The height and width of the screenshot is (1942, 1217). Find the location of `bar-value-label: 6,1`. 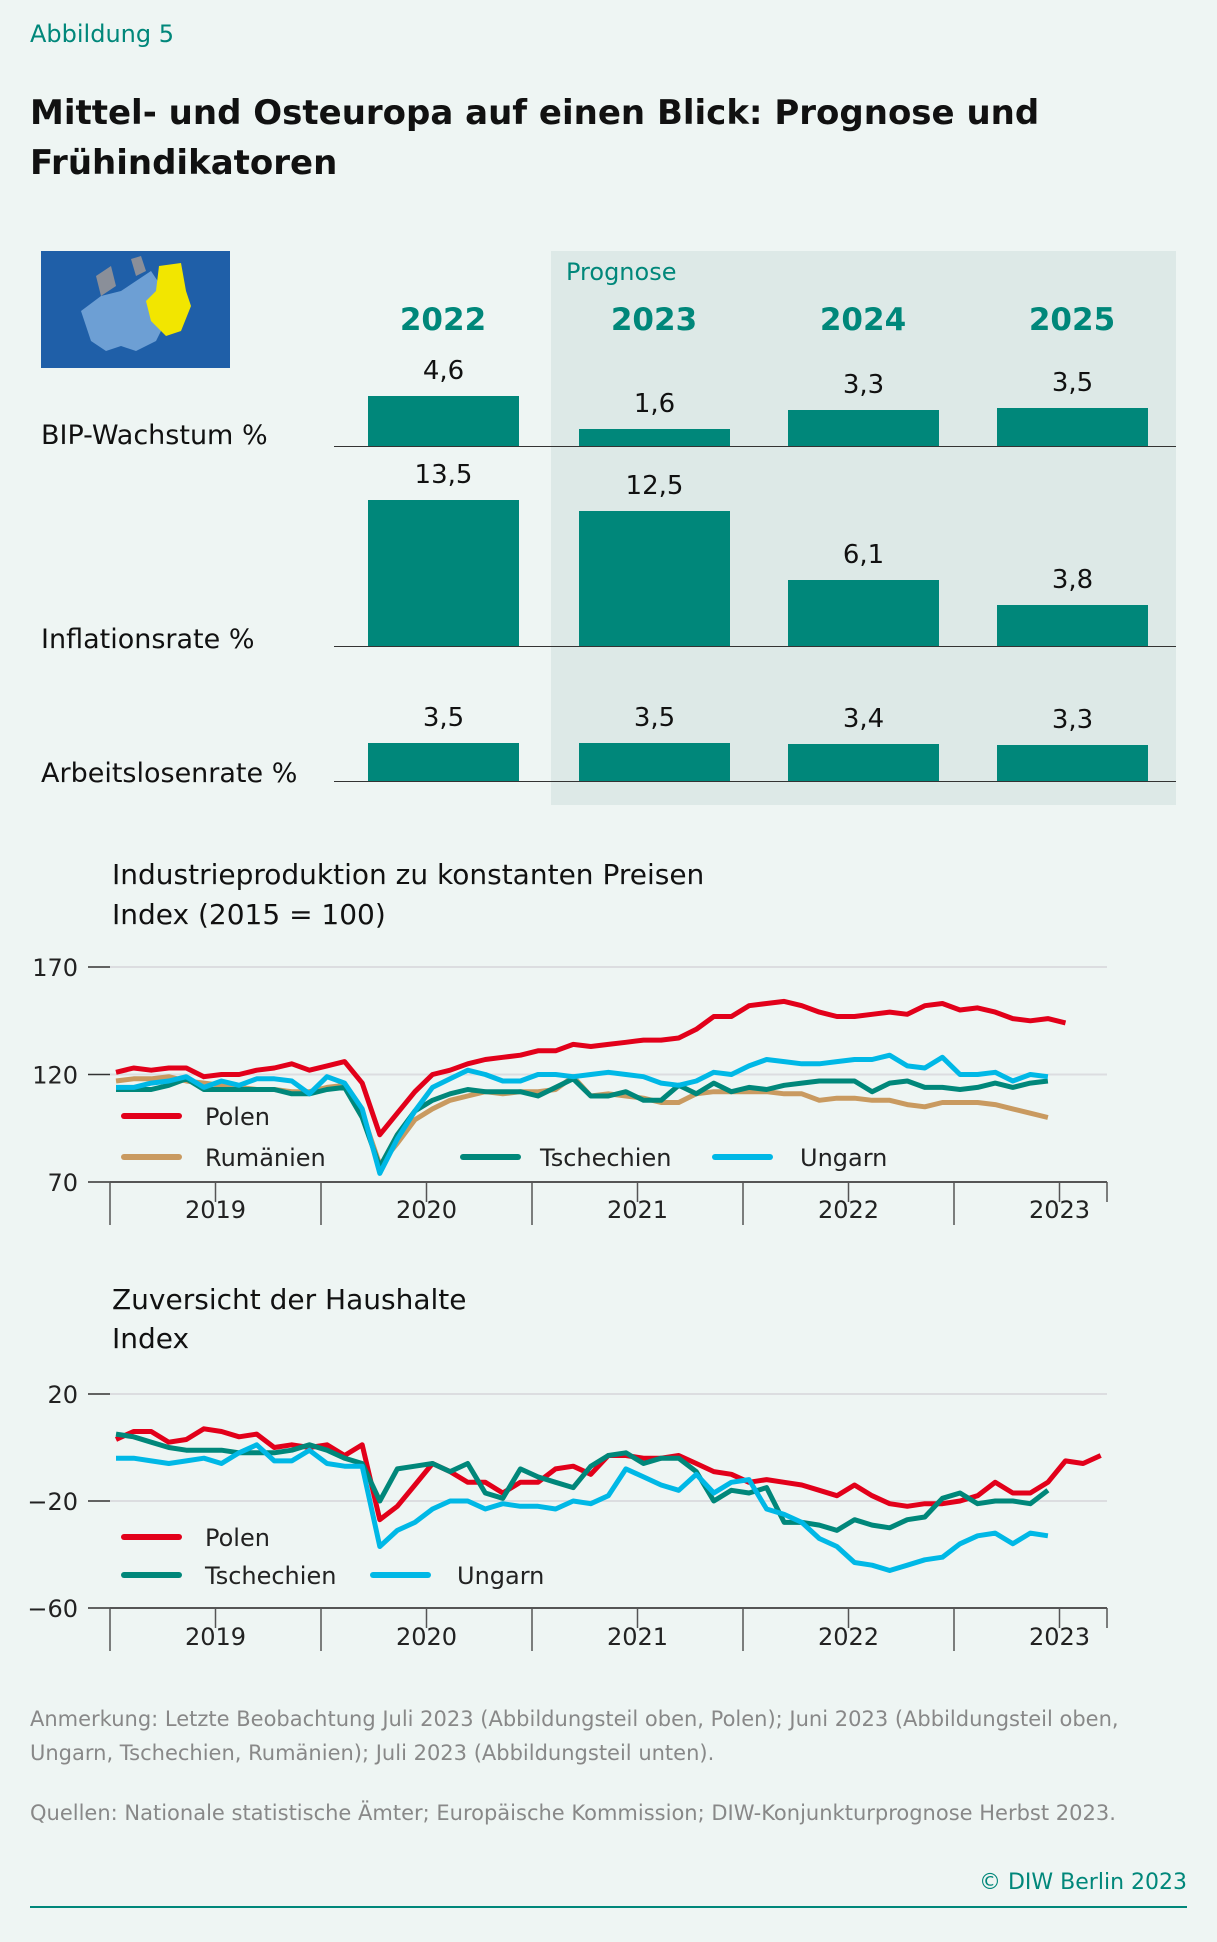

bar-value-label: 6,1 is located at coordinates (863, 555).